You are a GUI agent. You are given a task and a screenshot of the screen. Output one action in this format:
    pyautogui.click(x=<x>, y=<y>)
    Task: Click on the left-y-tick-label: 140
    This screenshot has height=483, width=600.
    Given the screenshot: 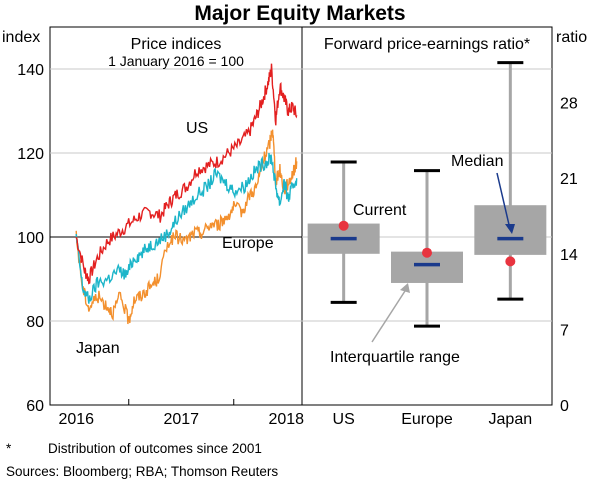 What is the action you would take?
    pyautogui.click(x=30, y=70)
    